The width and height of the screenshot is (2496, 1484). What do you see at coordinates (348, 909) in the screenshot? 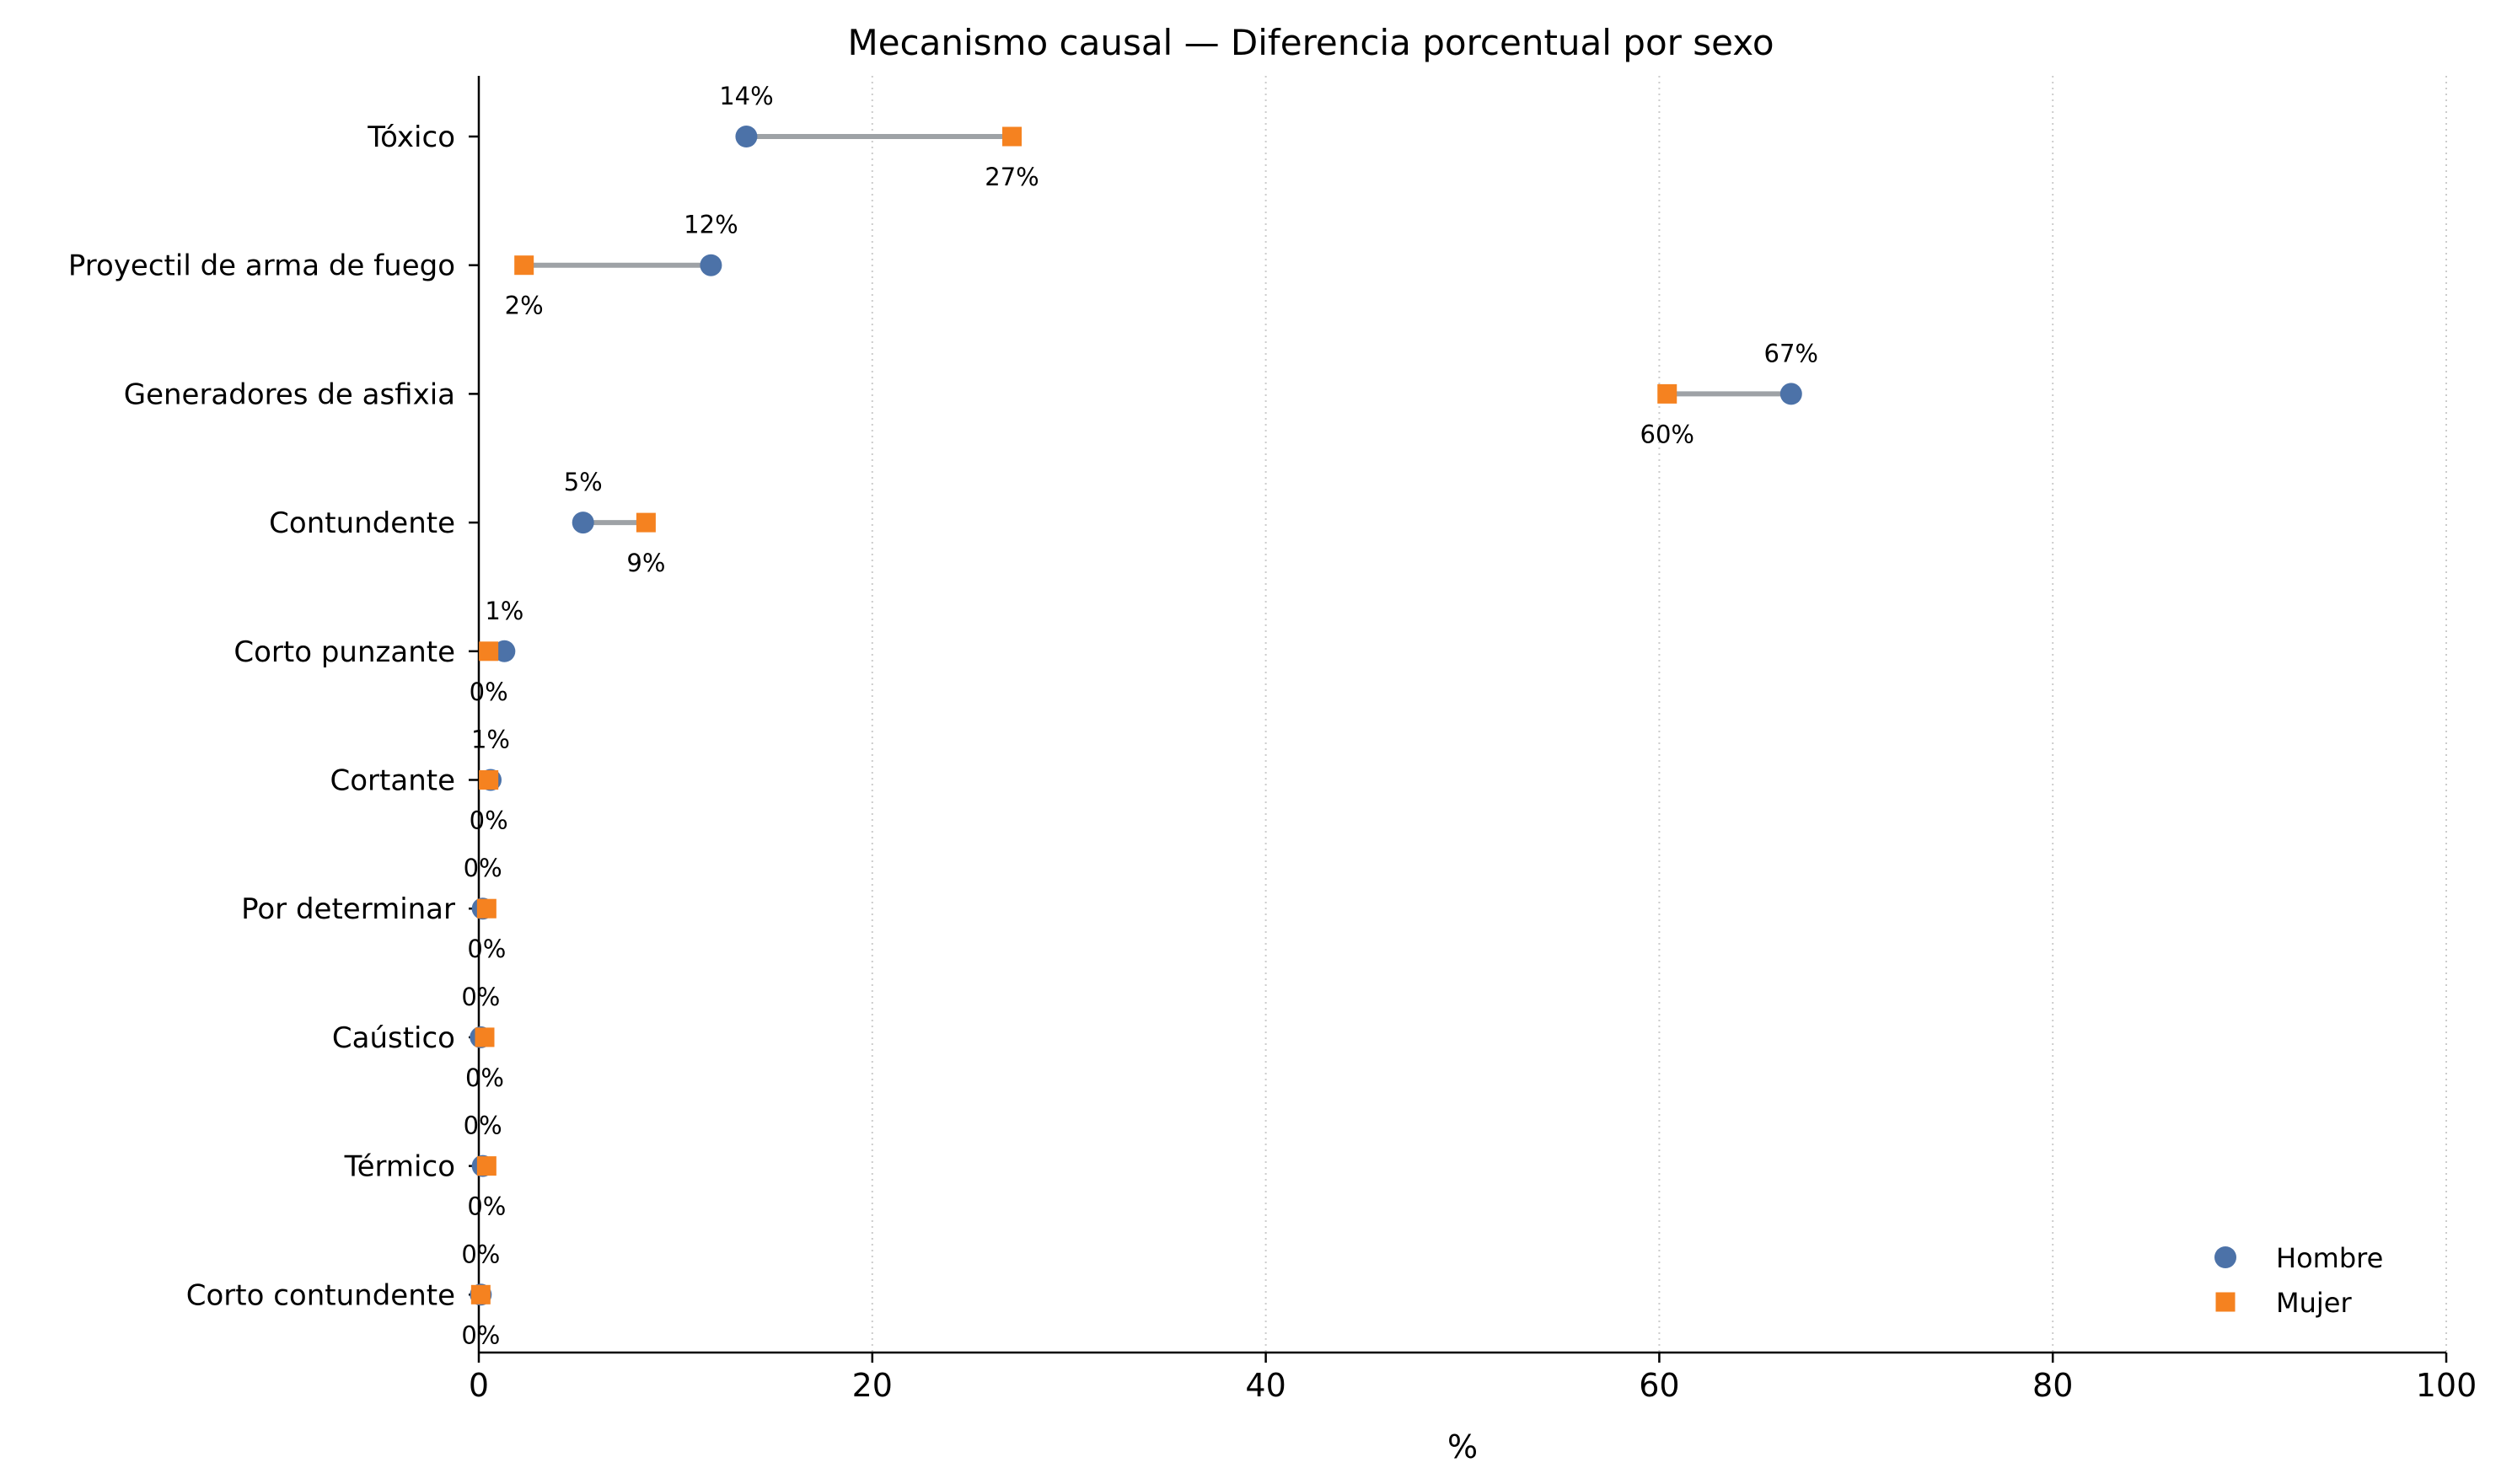
I see `y-tick-label: Por determinar` at bounding box center [348, 909].